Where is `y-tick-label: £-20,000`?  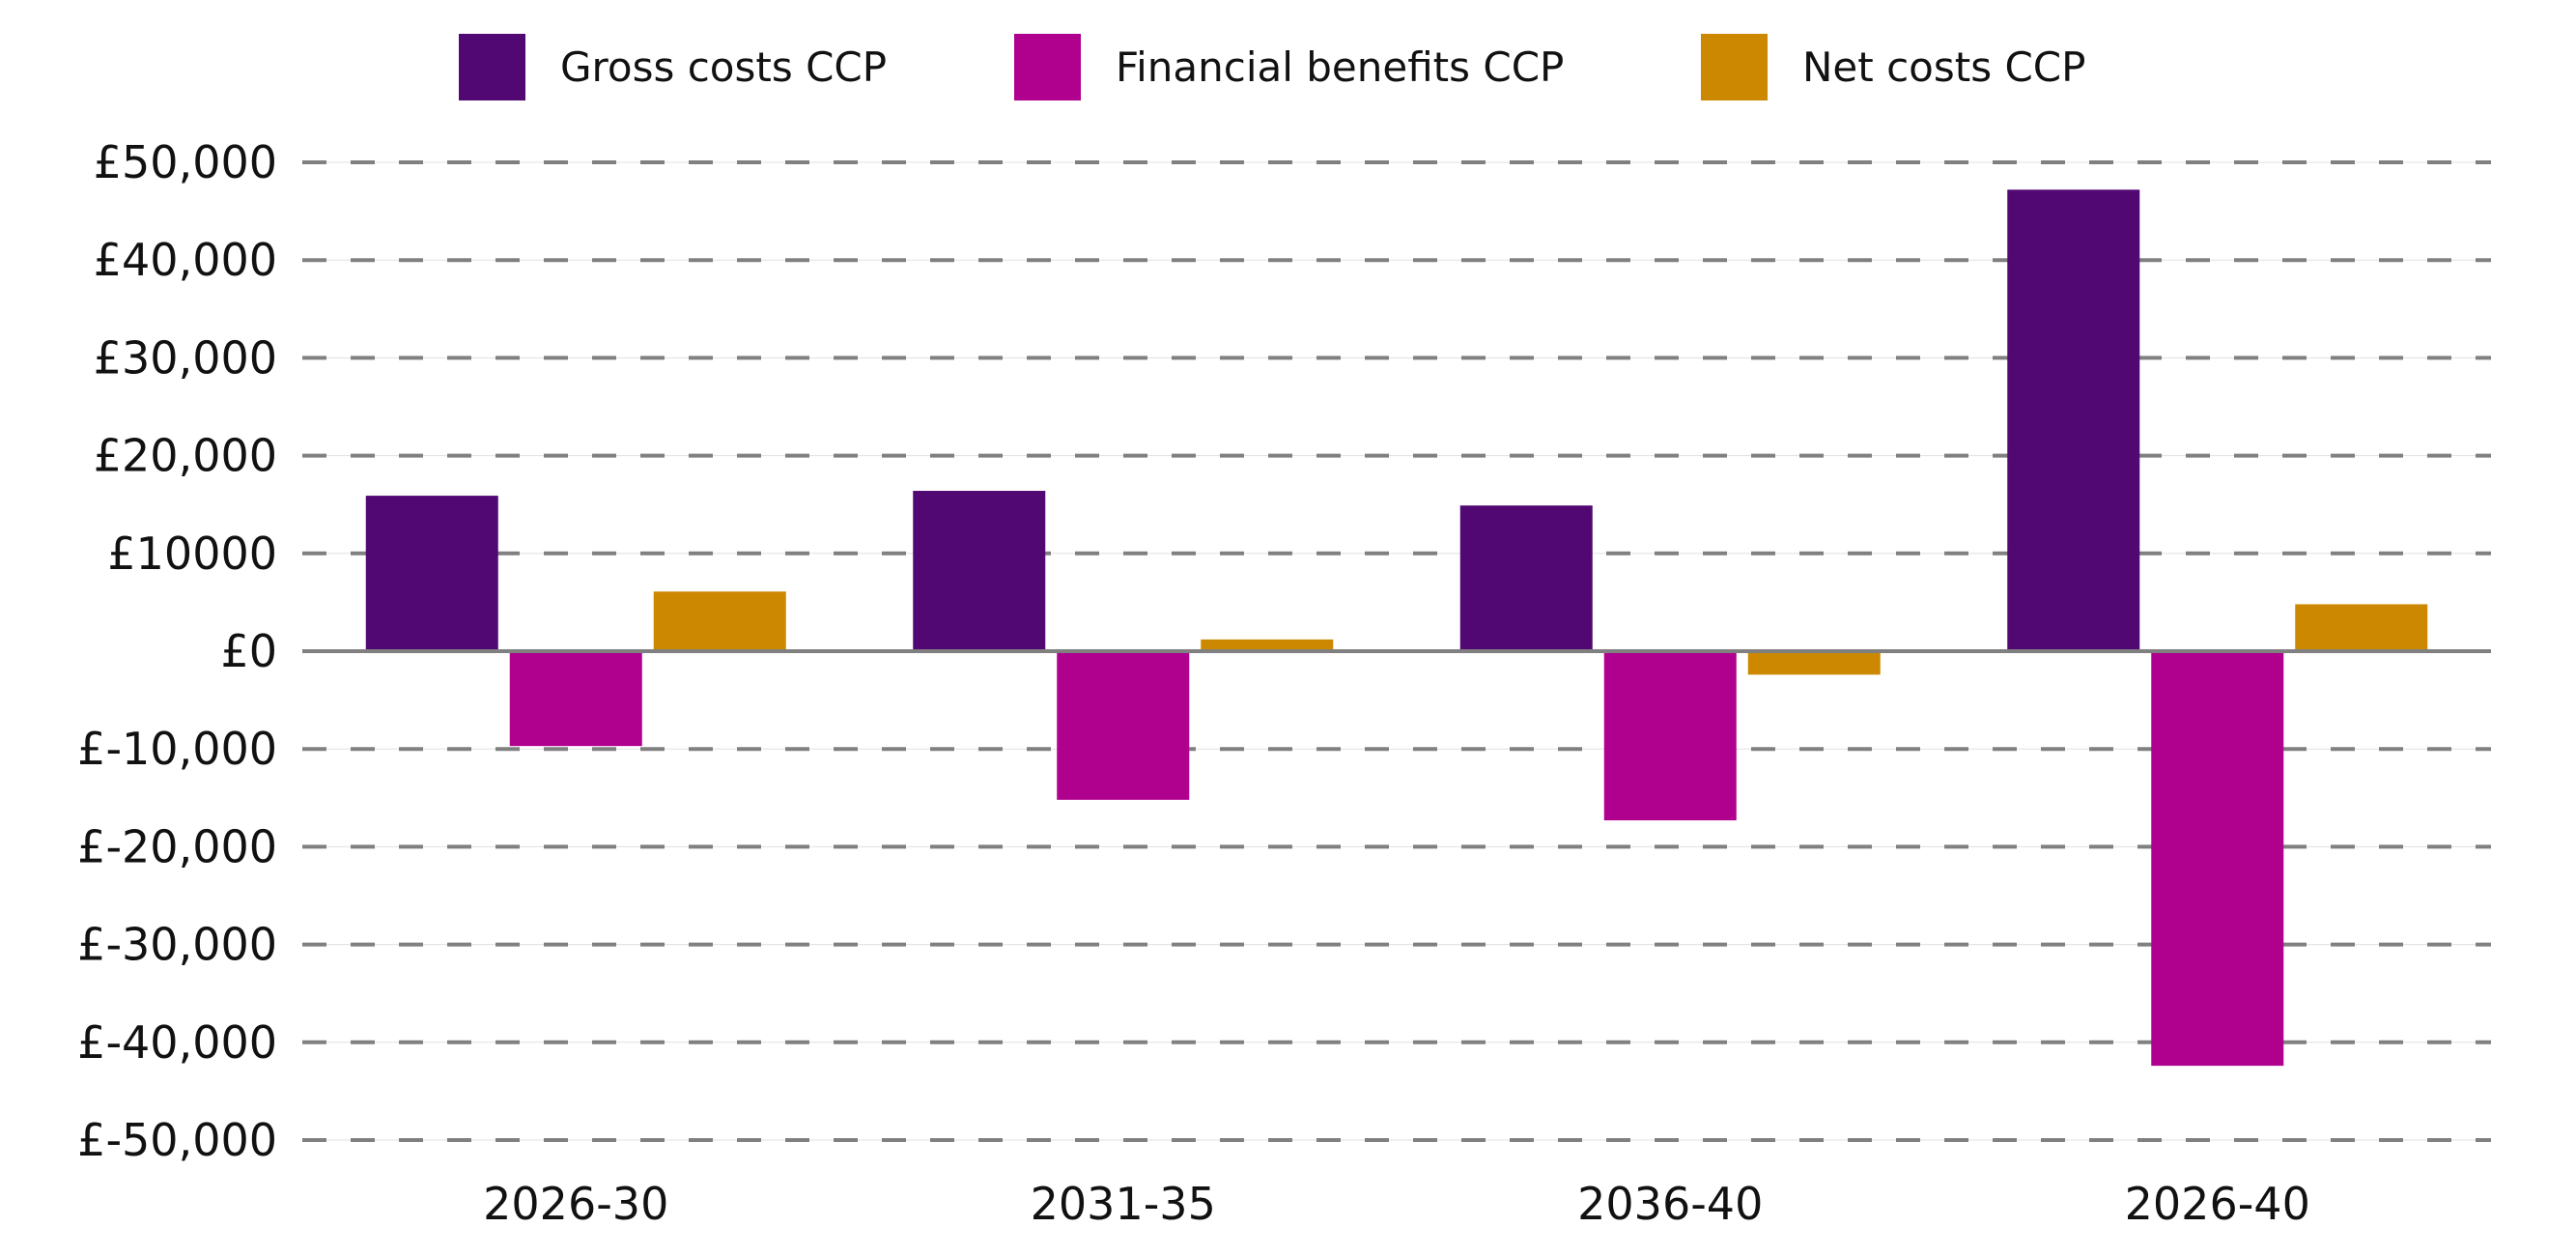
y-tick-label: £-20,000 is located at coordinates (177, 846).